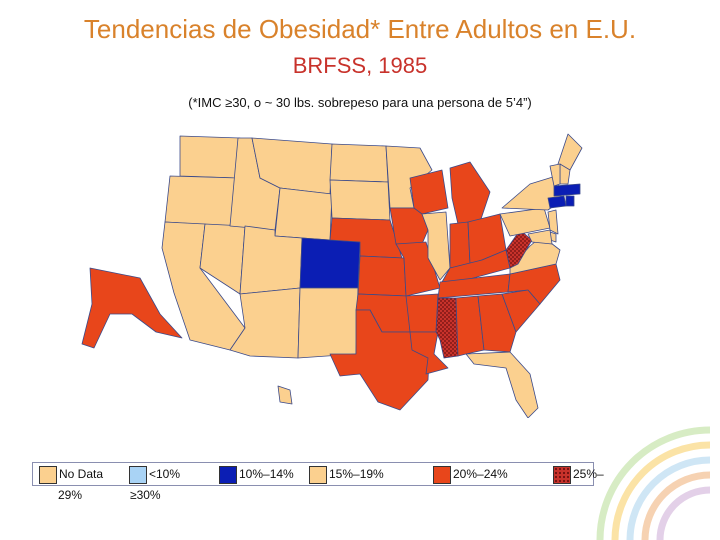 This screenshot has width=720, height=540. I want to click on state-ga, so click(497, 323).